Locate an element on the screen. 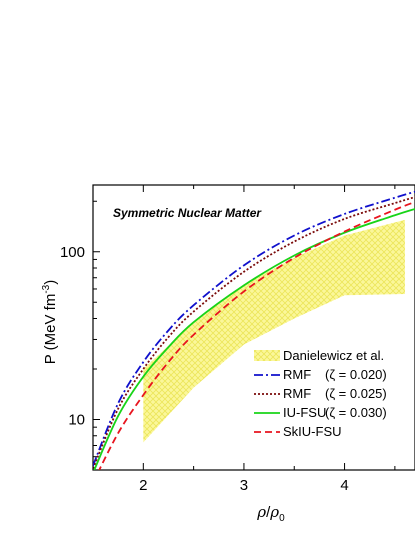 Image resolution: width=415 pixels, height=537 pixels. x-tick-label: 3 is located at coordinates (244, 485).